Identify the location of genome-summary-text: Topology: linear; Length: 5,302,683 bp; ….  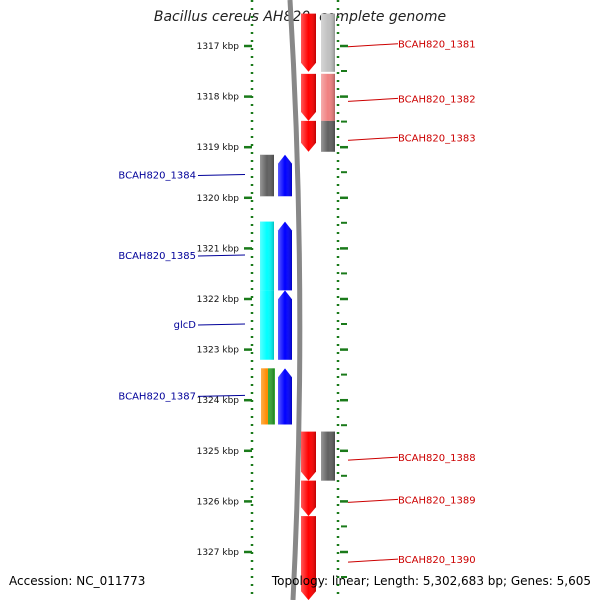
(431, 581).